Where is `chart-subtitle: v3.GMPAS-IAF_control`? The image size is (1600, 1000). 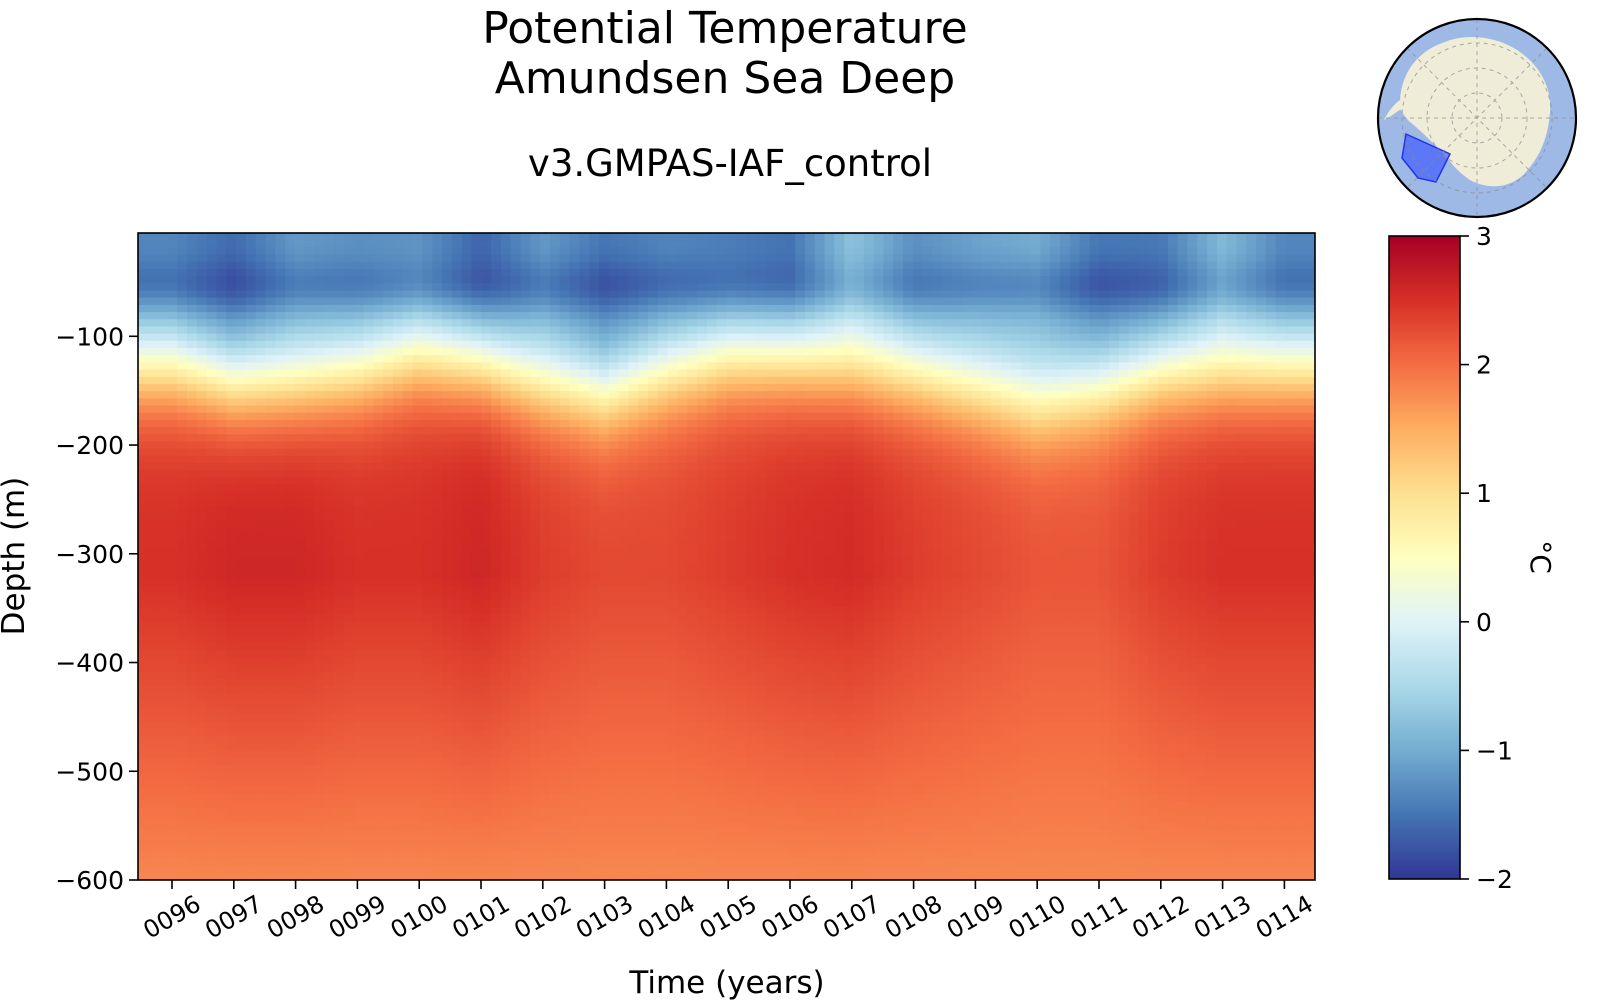 chart-subtitle: v3.GMPAS-IAF_control is located at coordinates (730, 163).